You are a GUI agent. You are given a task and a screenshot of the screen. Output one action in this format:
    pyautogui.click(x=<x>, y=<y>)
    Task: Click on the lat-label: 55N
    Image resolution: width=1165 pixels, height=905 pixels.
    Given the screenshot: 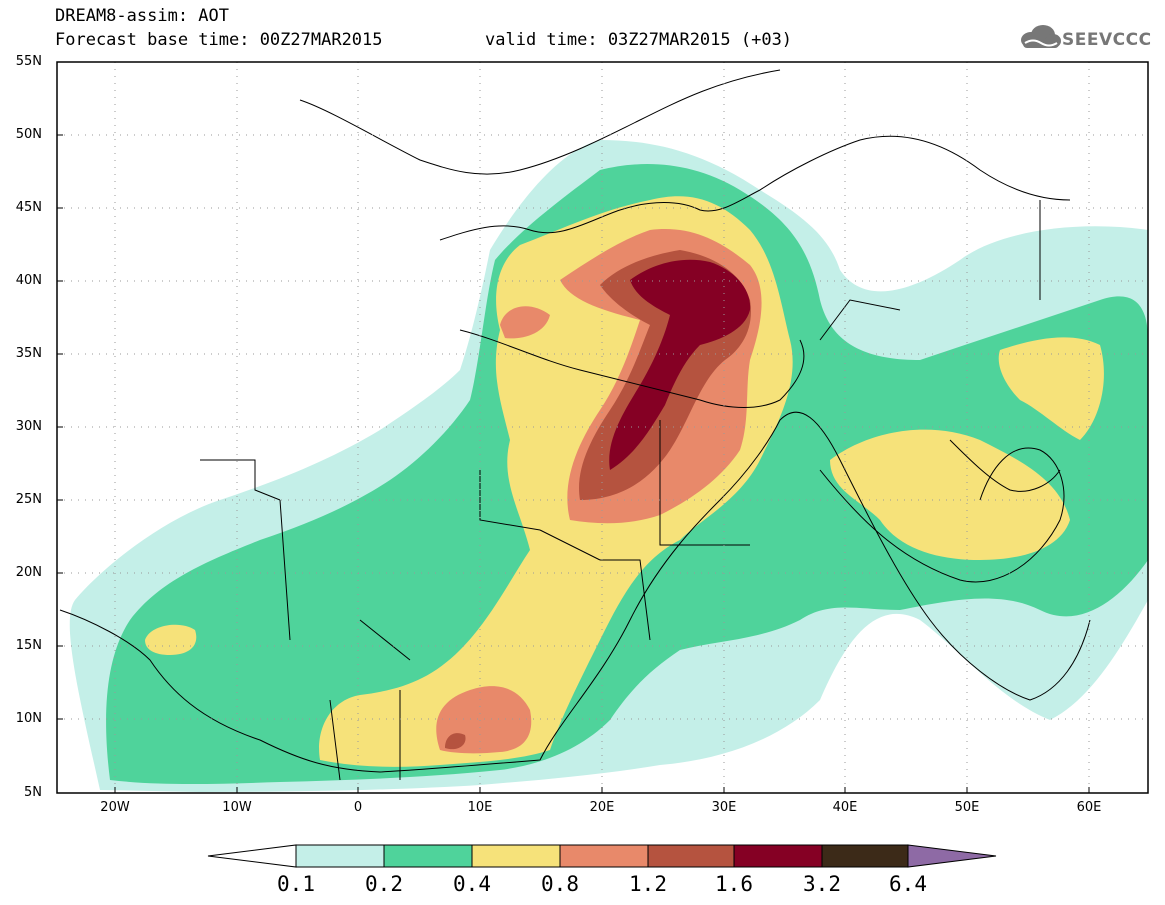 What is the action you would take?
    pyautogui.click(x=28, y=61)
    